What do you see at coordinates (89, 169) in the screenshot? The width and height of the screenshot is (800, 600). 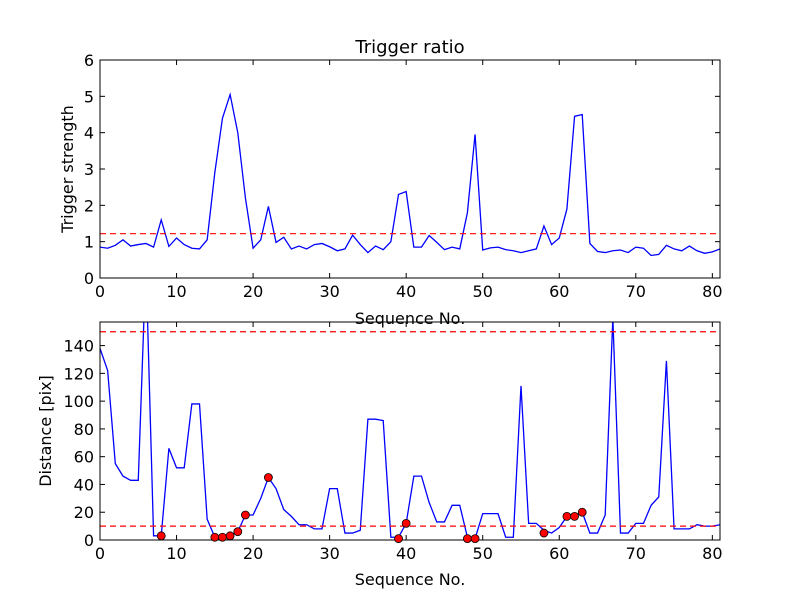 I see `y-tick-label: 3` at bounding box center [89, 169].